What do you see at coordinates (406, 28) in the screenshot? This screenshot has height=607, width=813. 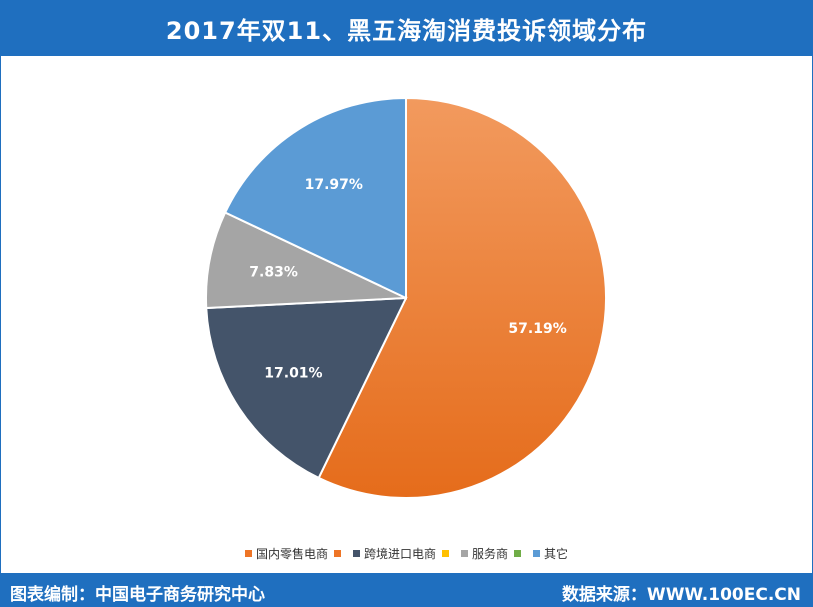 I see `chart-title: 2017年双11、黑五海淘消费投诉领域分布` at bounding box center [406, 28].